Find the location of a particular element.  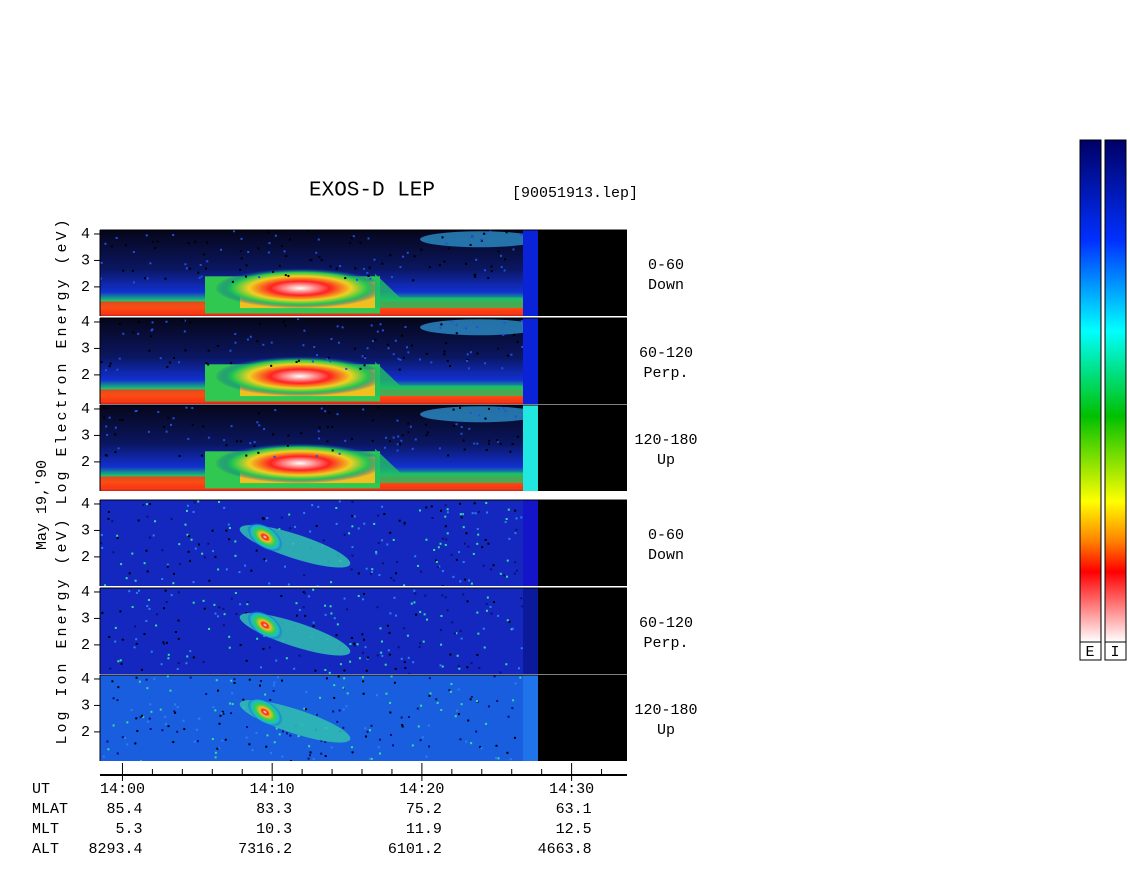

spectrogram is located at coordinates (311, 361).